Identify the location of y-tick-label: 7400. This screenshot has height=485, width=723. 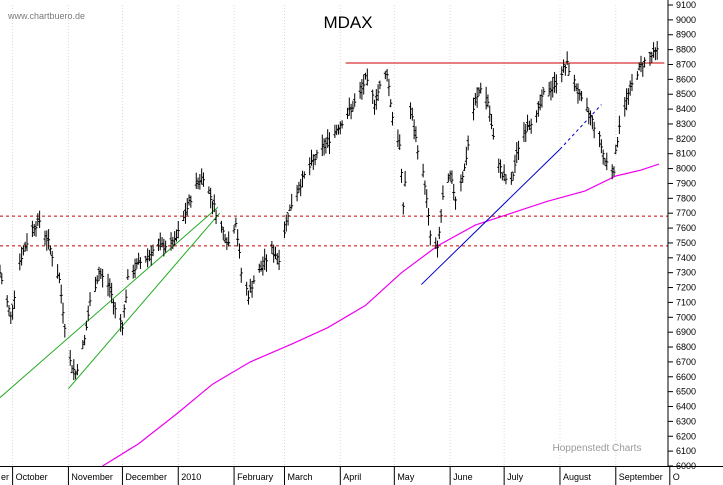
(686, 258).